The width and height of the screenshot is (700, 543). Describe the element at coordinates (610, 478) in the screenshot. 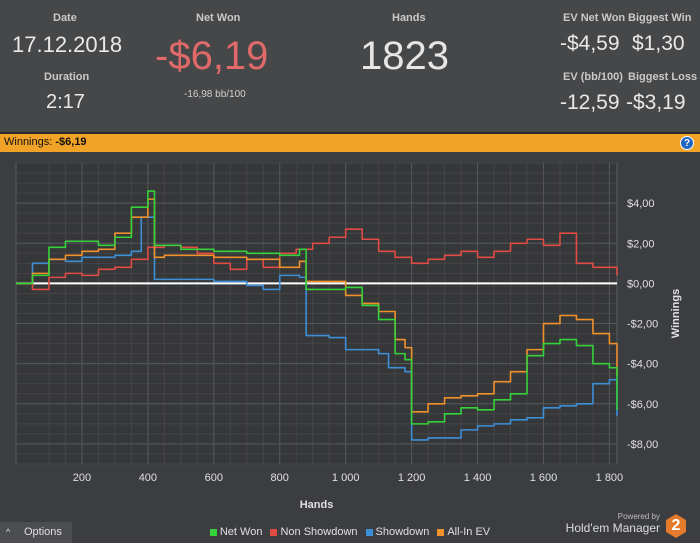

I see `x-tick-label: 1 800` at that location.